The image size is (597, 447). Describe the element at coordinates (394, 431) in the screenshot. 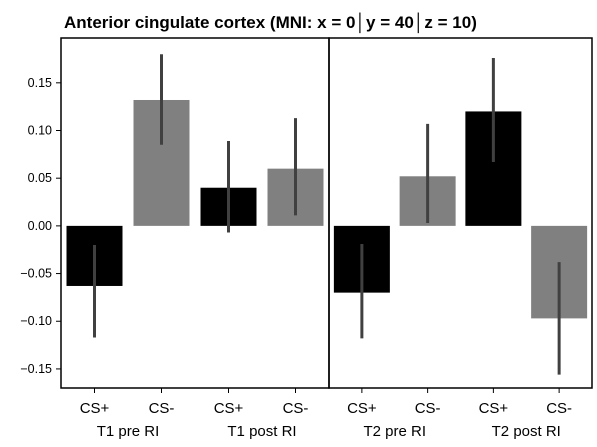

I see `group-label: T2 pre RI` at that location.